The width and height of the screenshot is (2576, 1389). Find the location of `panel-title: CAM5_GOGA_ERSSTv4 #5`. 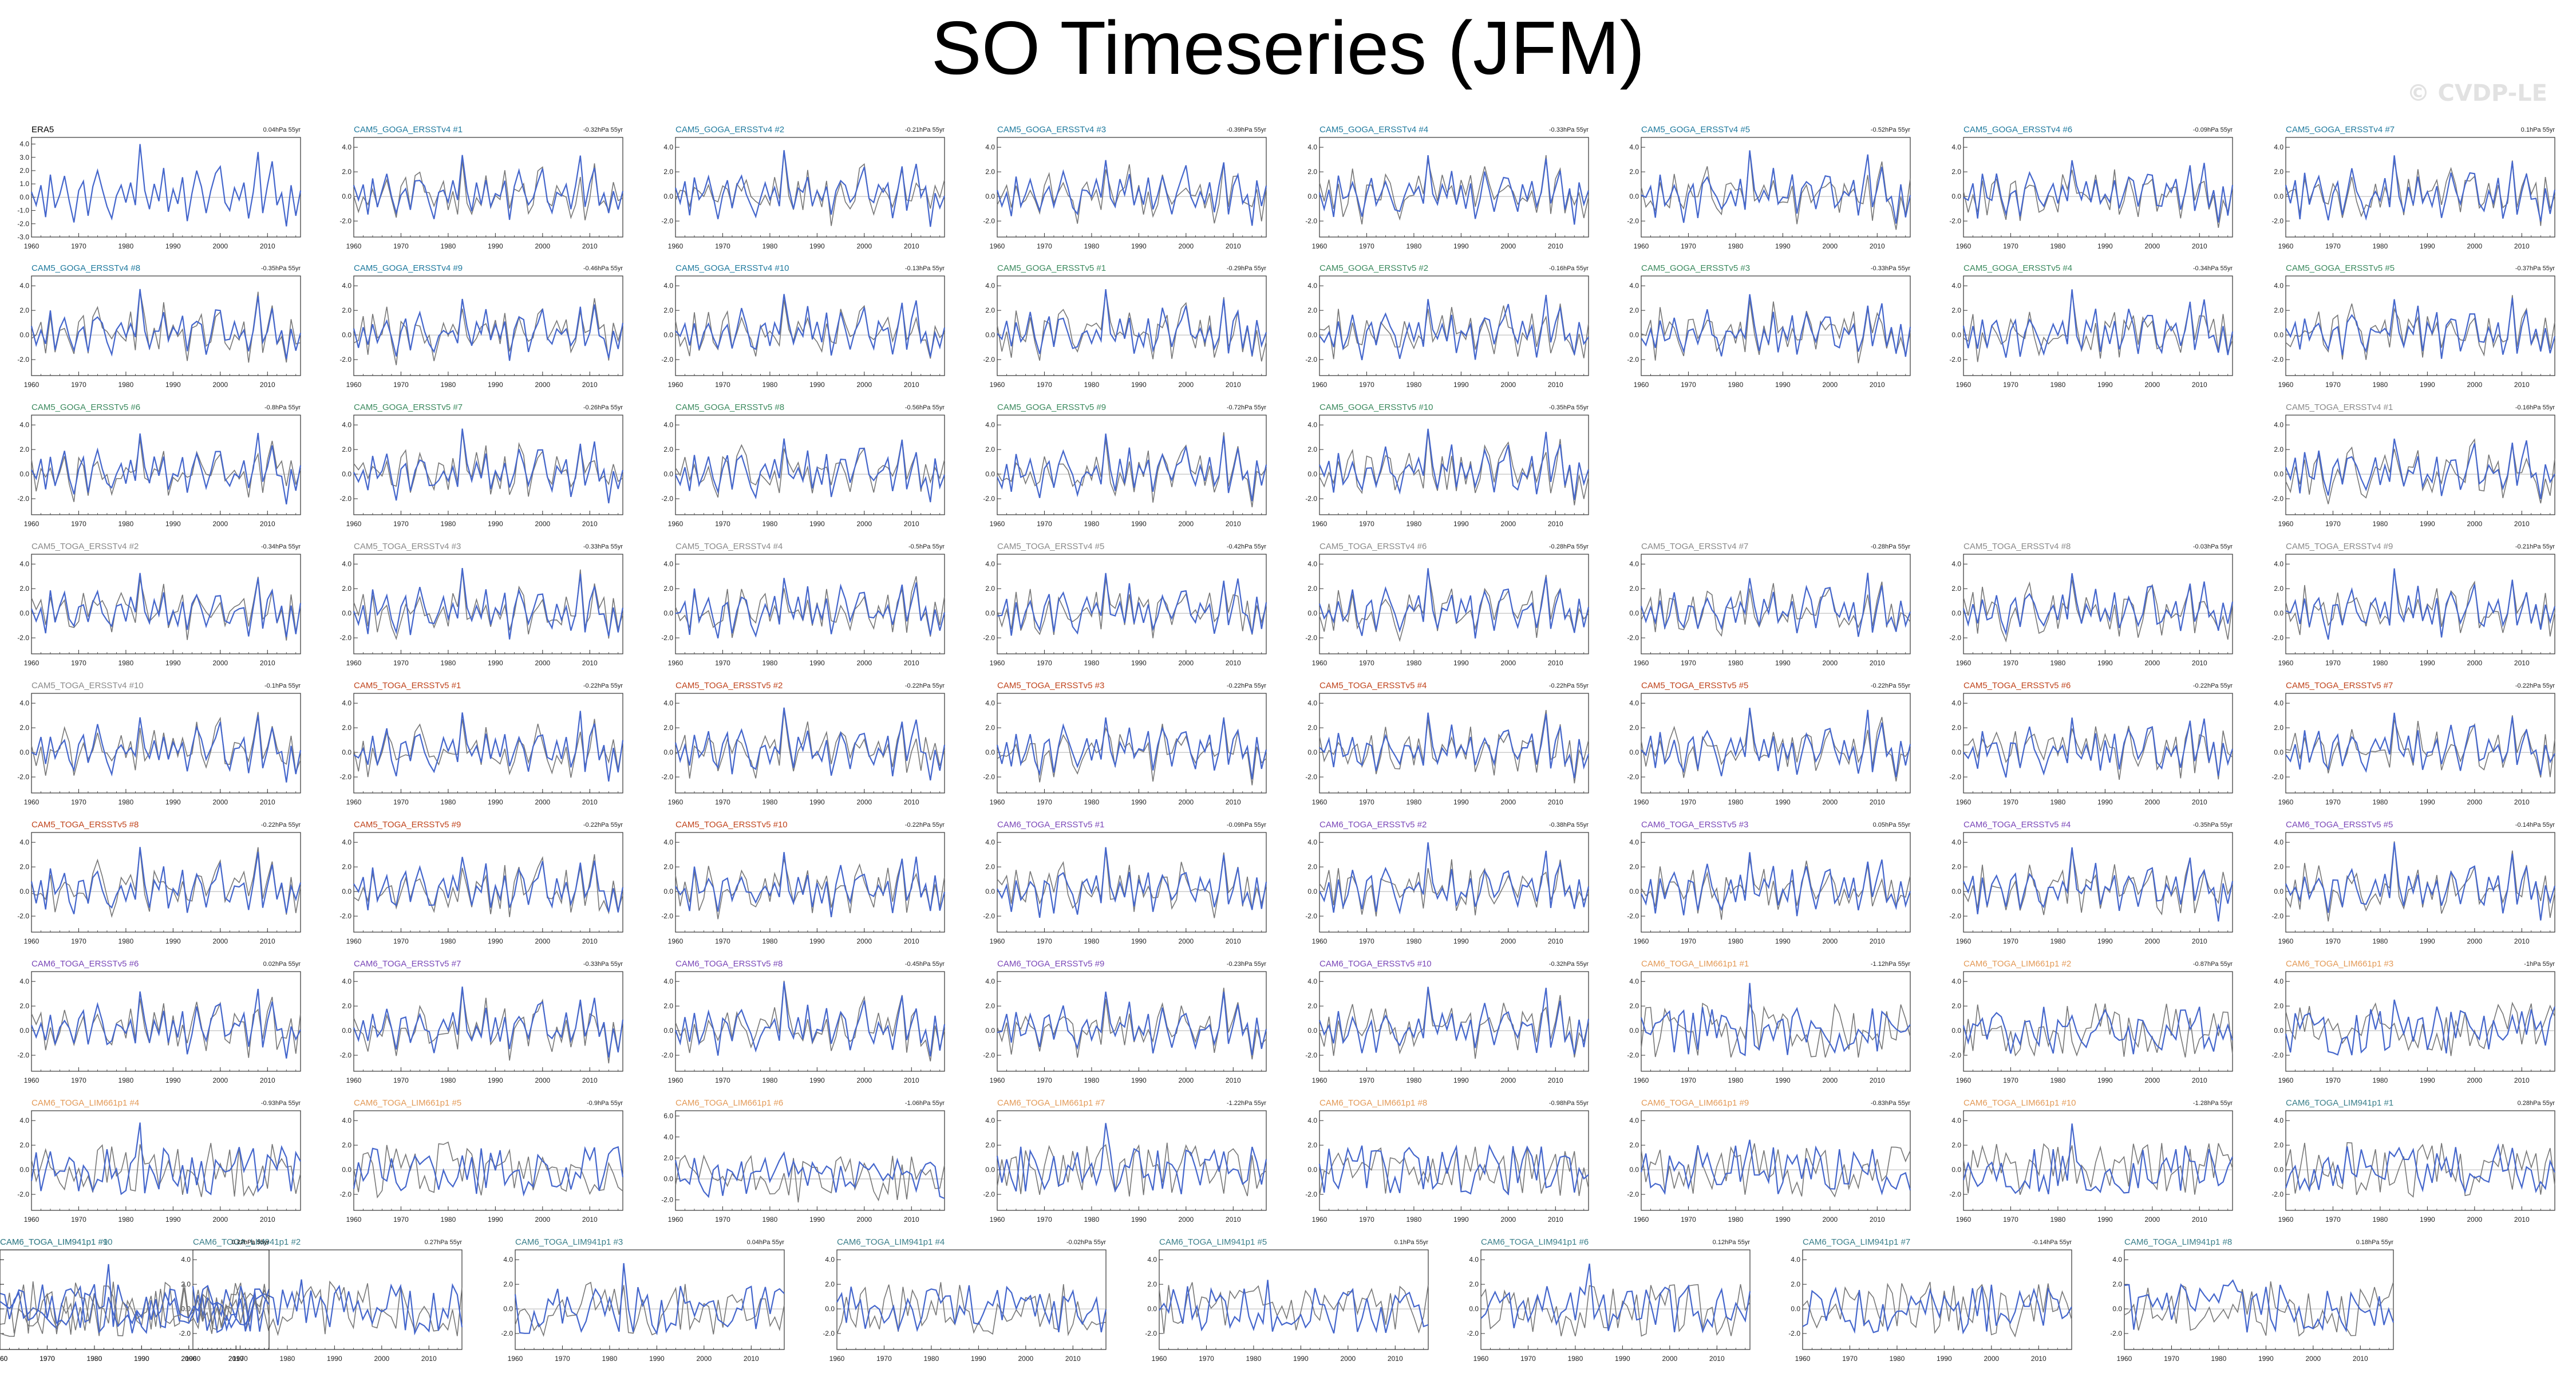

panel-title: CAM5_GOGA_ERSSTv4 #5 is located at coordinates (1696, 130).